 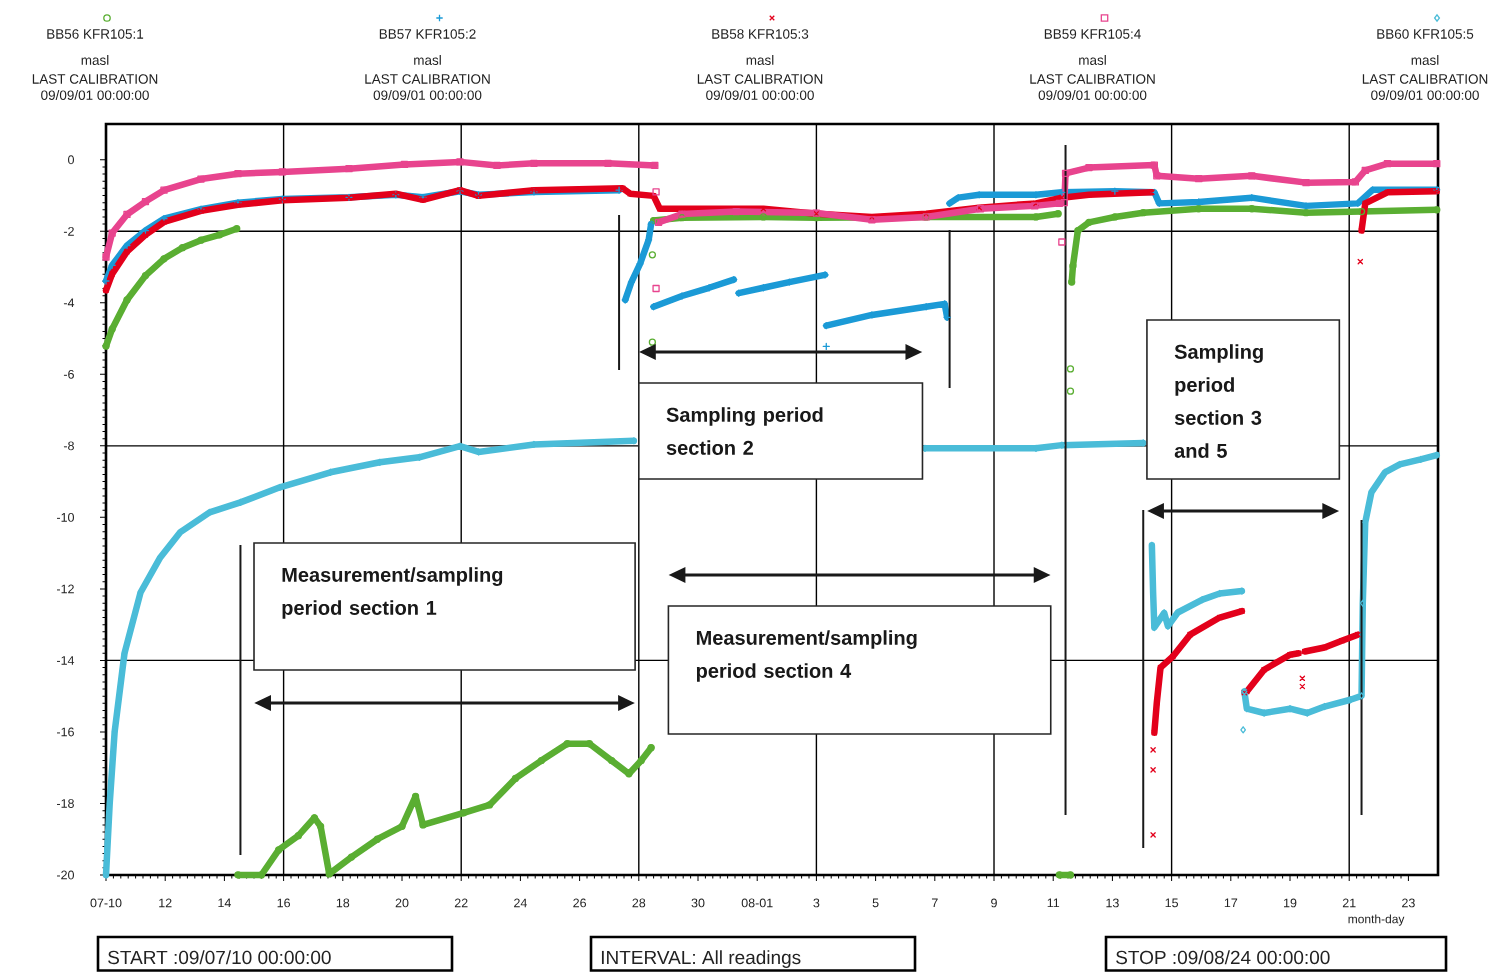 I want to click on legend-label: BB57 KFR105:2, so click(x=427, y=34).